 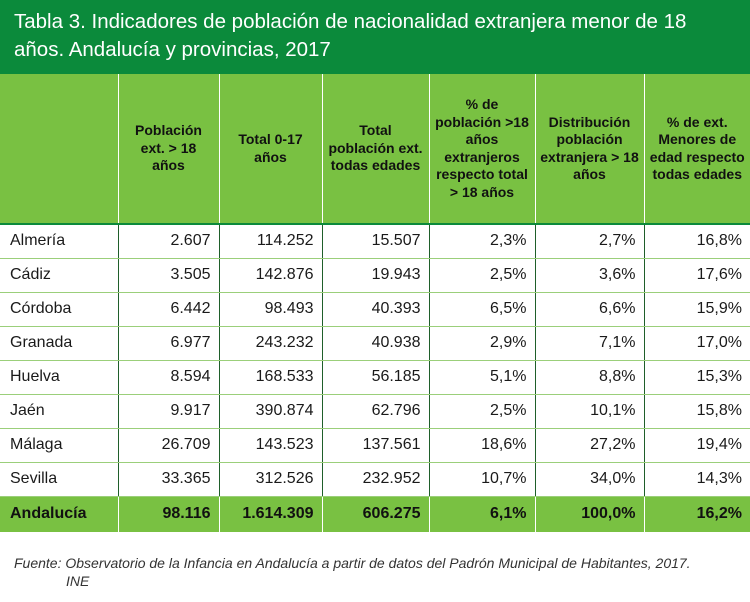 I want to click on table-cell: 15,8%, so click(x=696, y=411).